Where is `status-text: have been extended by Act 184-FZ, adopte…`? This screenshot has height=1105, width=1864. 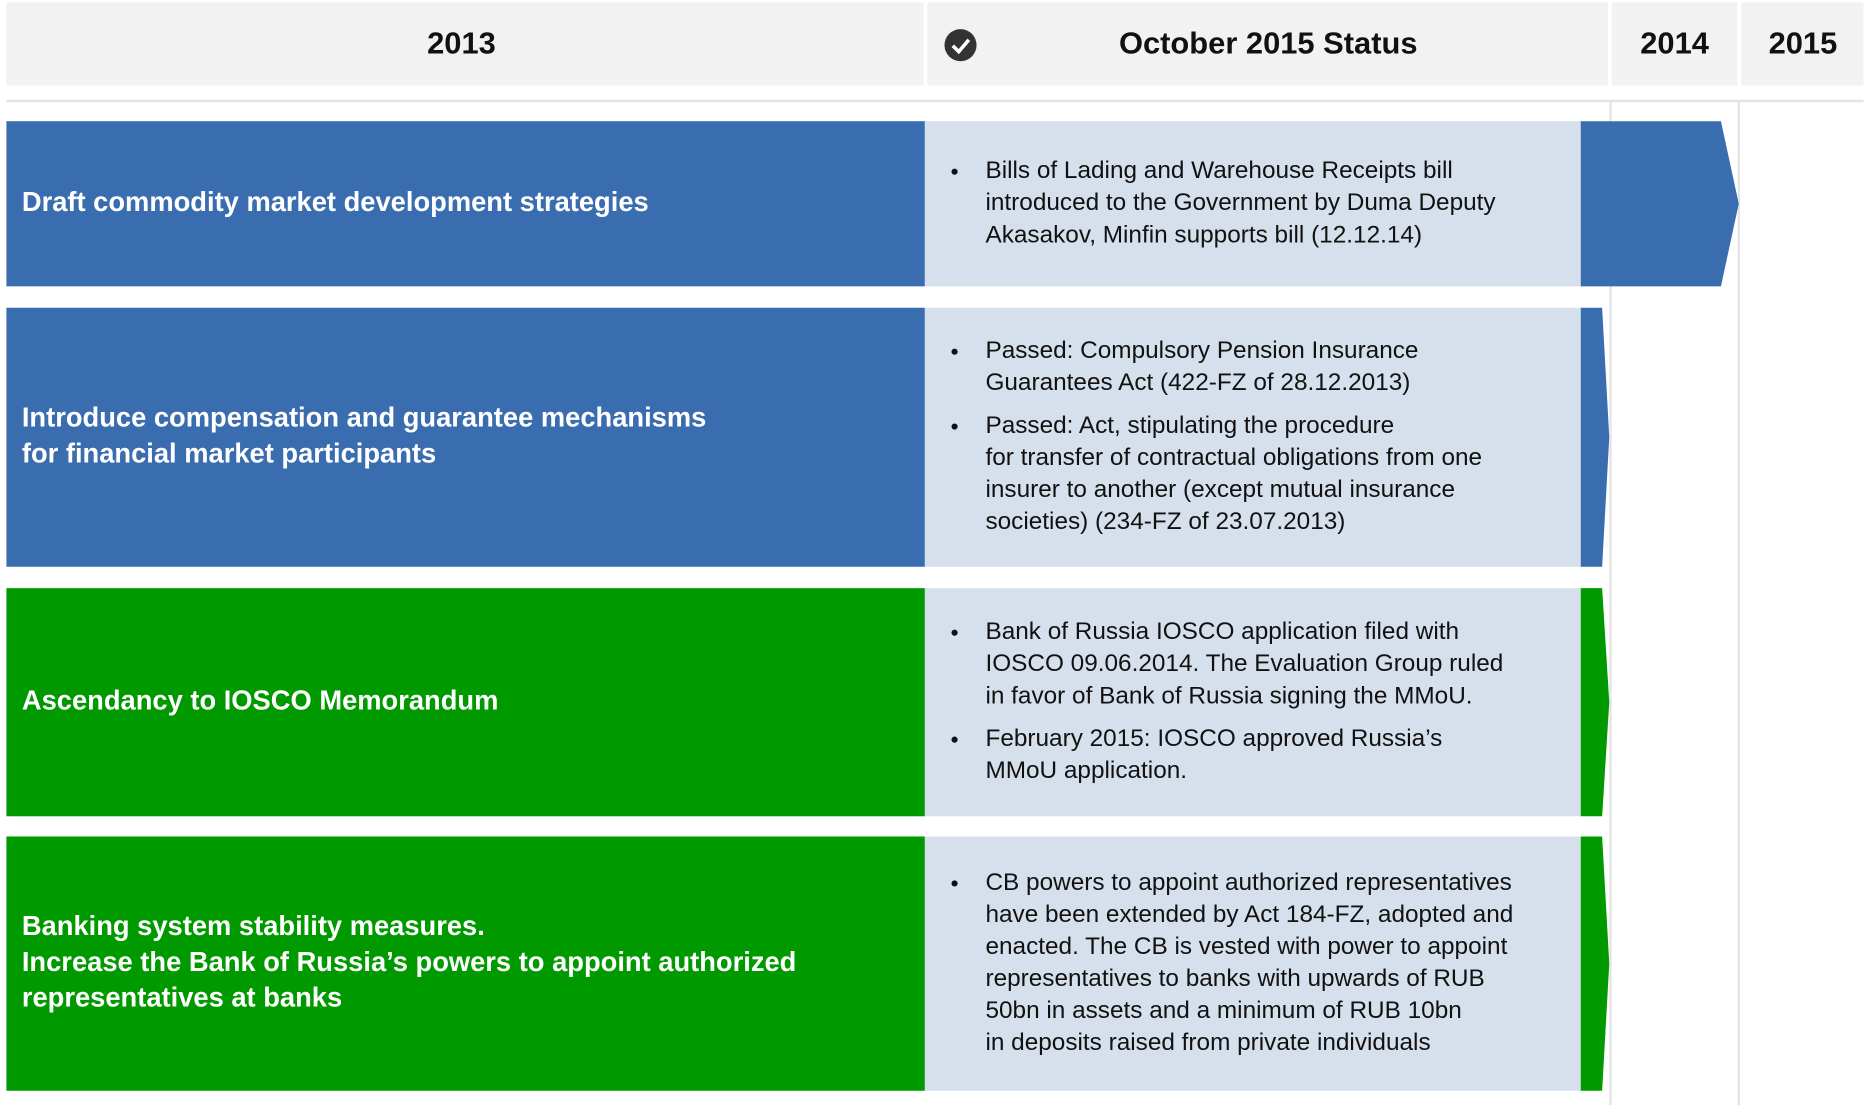 status-text: have been extended by Act 184-FZ, adopte… is located at coordinates (1249, 914).